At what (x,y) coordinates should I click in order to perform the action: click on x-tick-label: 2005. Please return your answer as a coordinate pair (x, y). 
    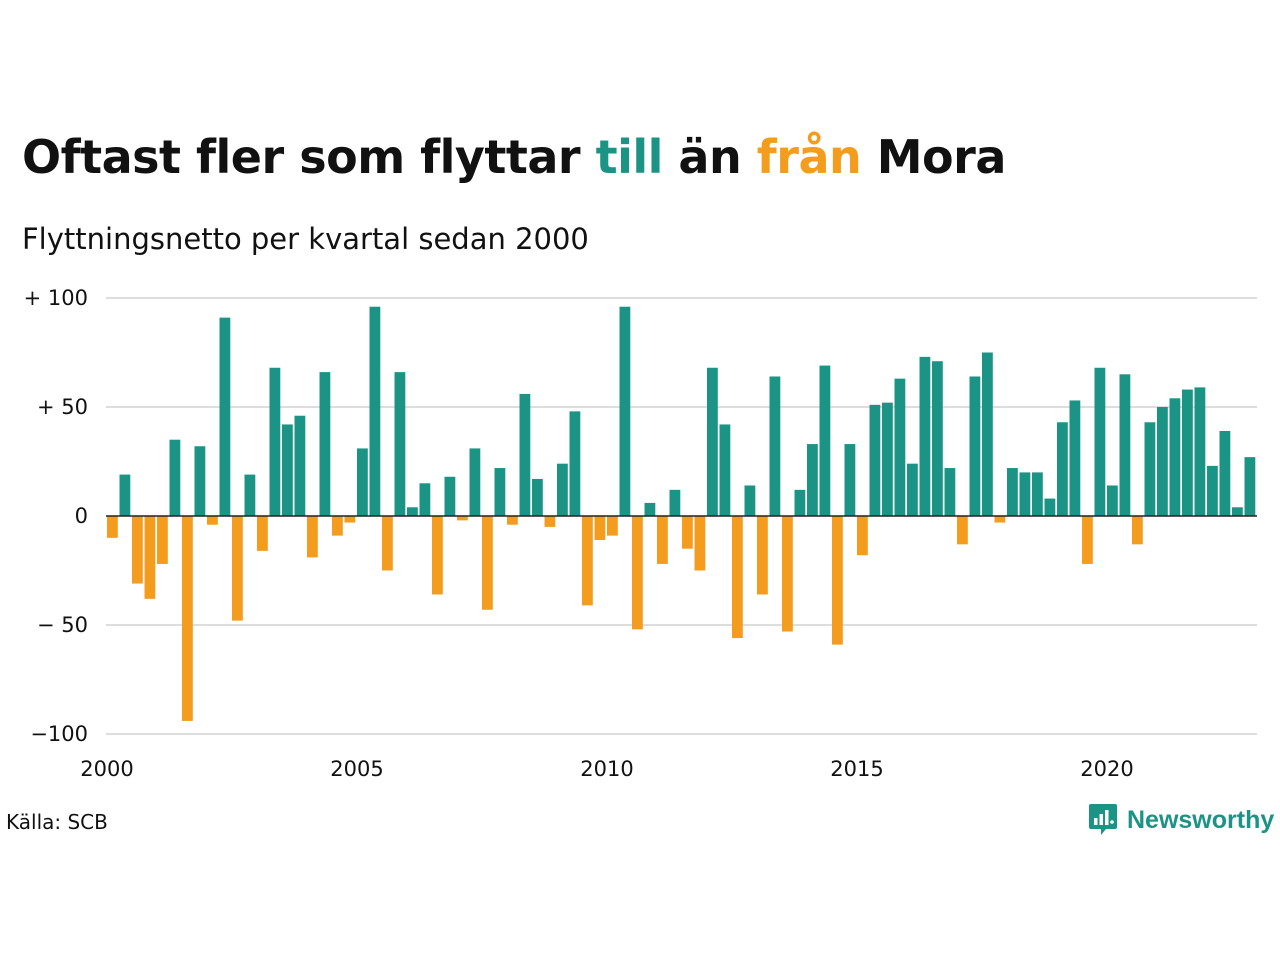
    Looking at the image, I should click on (356, 769).